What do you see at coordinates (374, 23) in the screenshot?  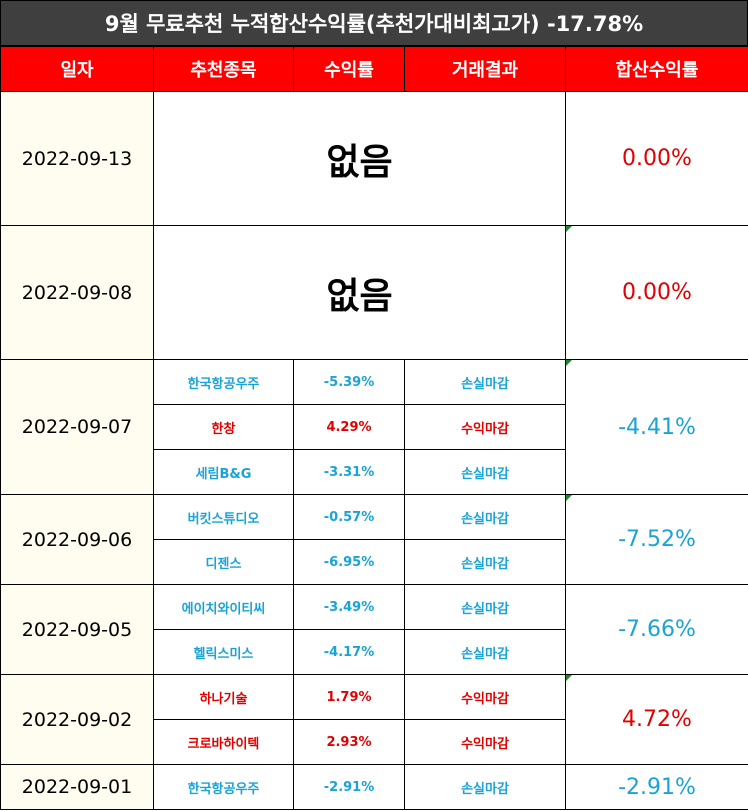 I see `page-title: 9월 무료추천 누적합산수익률(추천가대비최고가) -17.78%` at bounding box center [374, 23].